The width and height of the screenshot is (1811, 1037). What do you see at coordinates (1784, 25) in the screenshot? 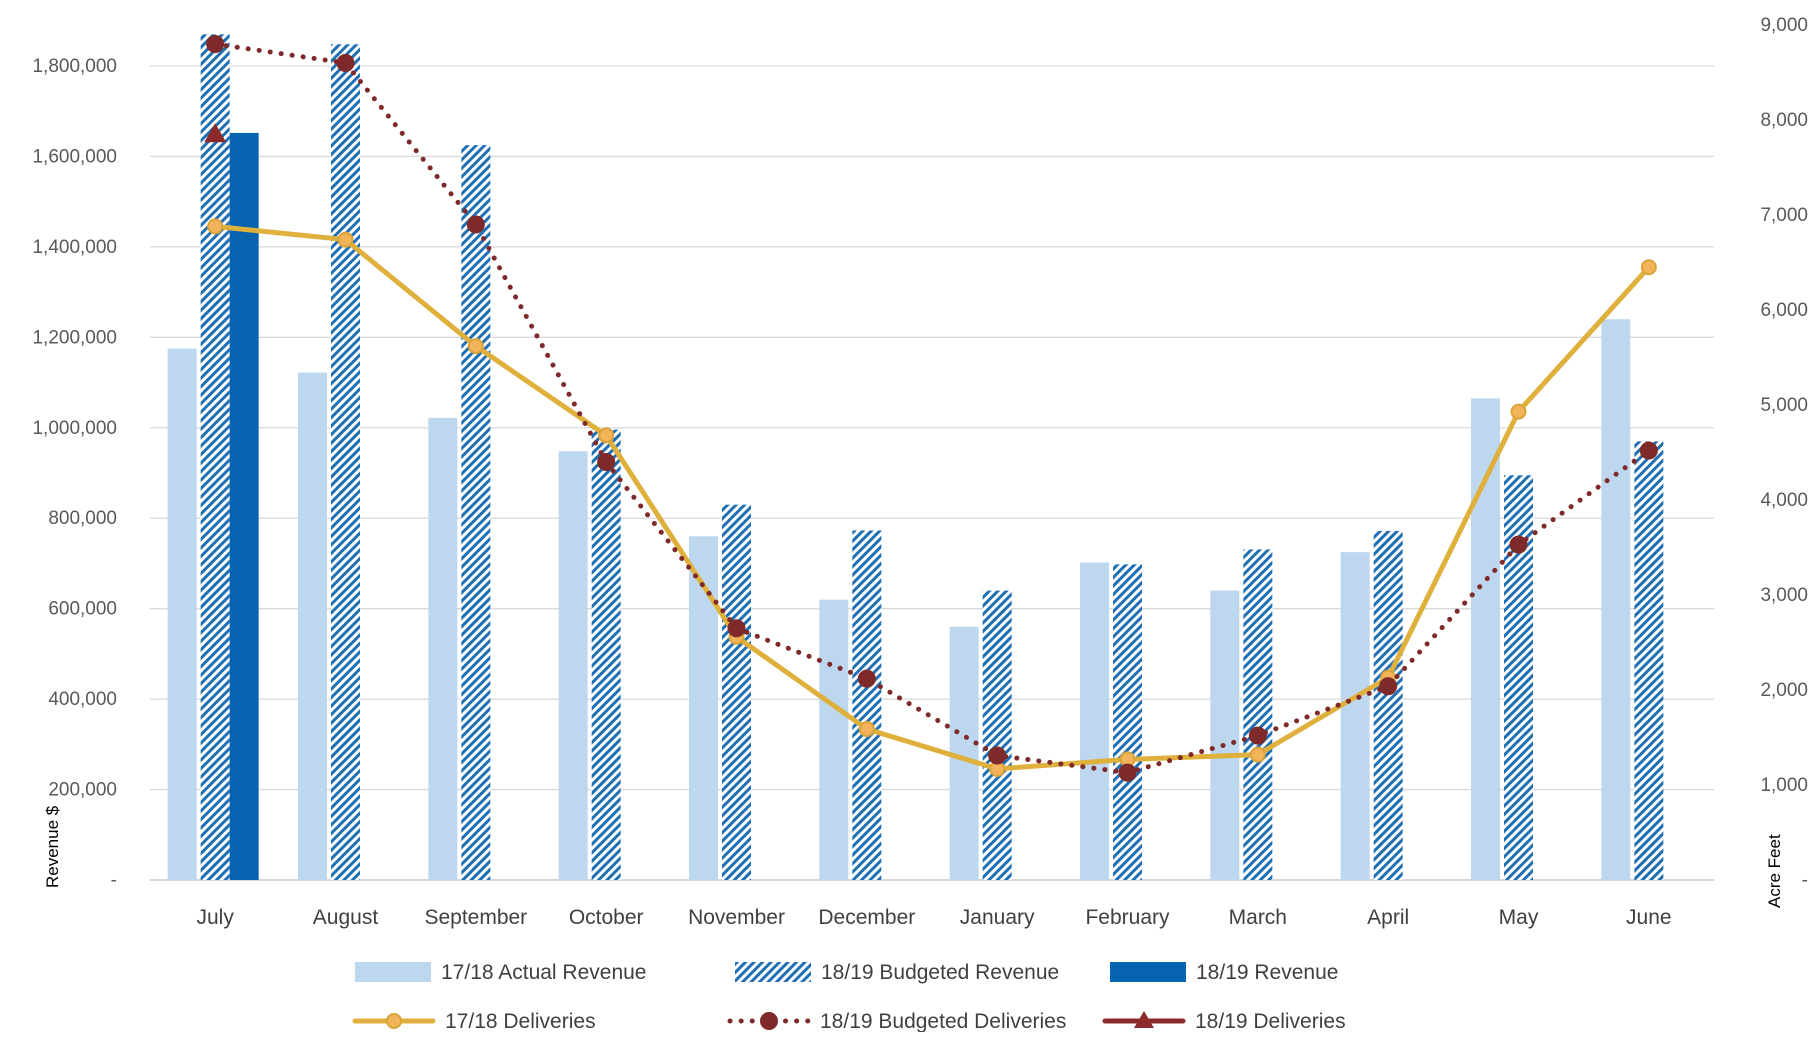
I see `y-right-tick-label: 9,000` at bounding box center [1784, 25].